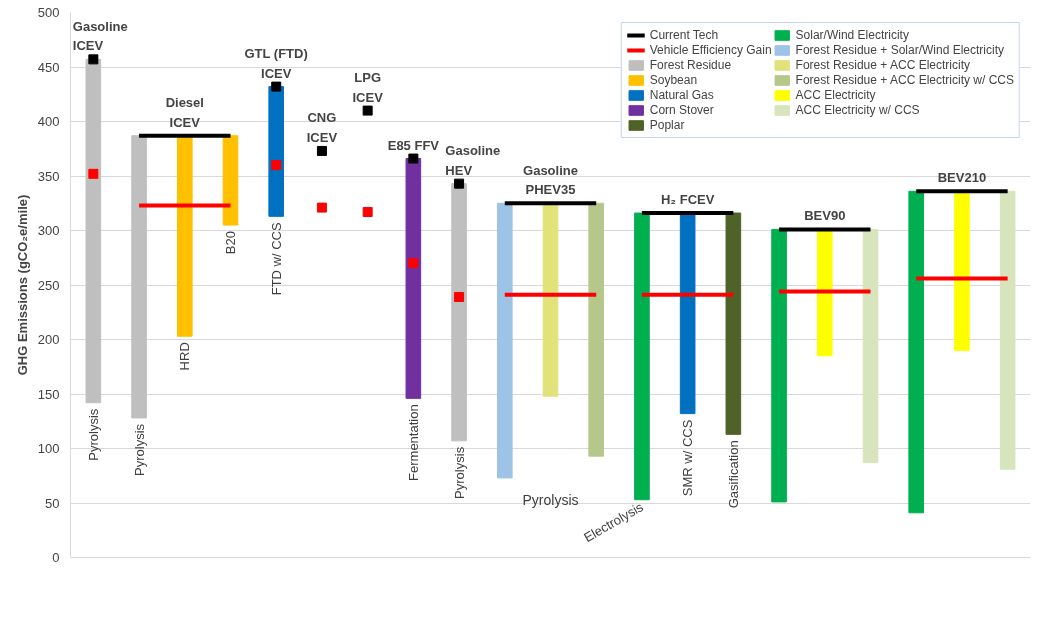 Image resolution: width=1040 pixels, height=627 pixels. I want to click on y-tick-label: 500, so click(48, 12).